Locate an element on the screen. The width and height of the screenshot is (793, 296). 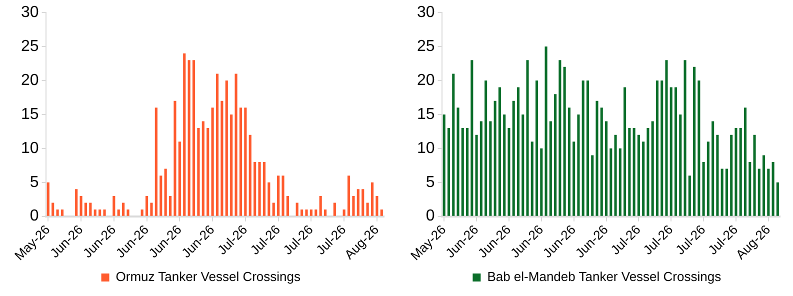
legend-label: Ormuz Tanker Vessel Crossings is located at coordinates (208, 276).